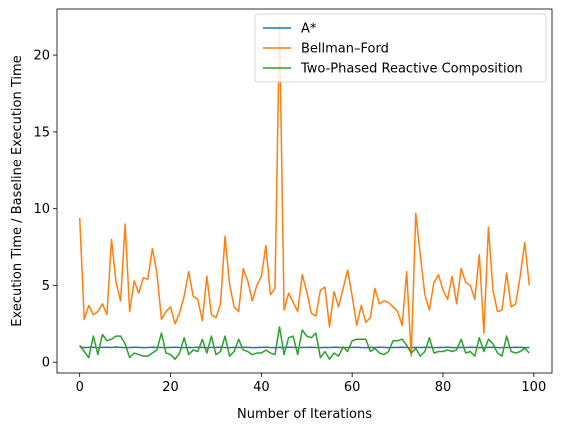 This screenshot has height=432, width=562. What do you see at coordinates (41, 132) in the screenshot?
I see `y-tick-label: 15` at bounding box center [41, 132].